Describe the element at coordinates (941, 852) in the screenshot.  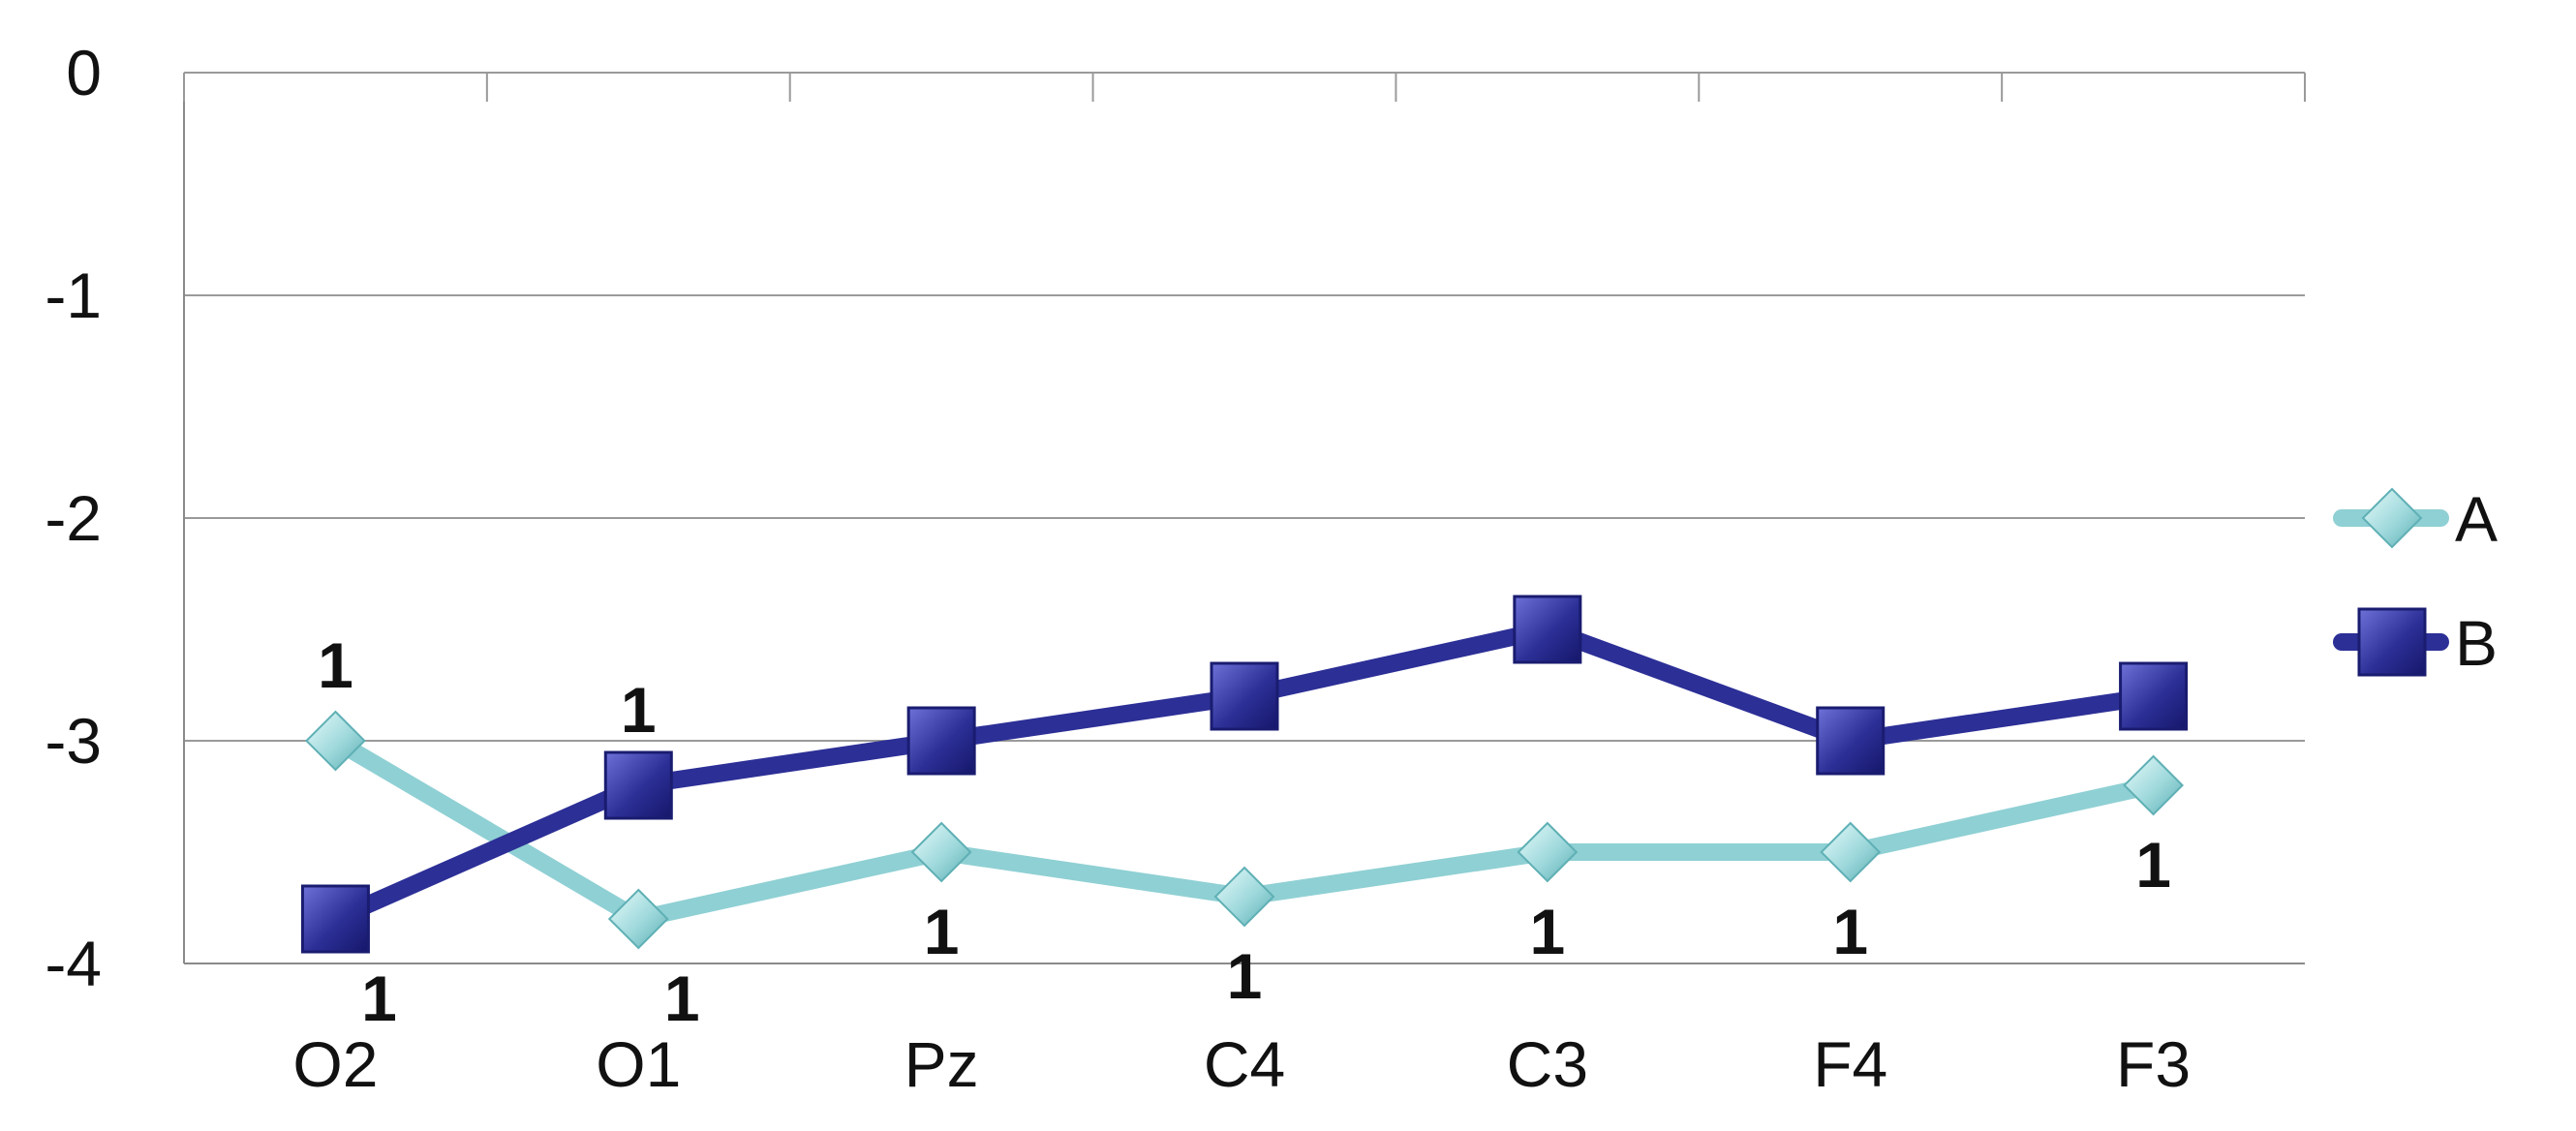
I see `point-A-Pz` at that location.